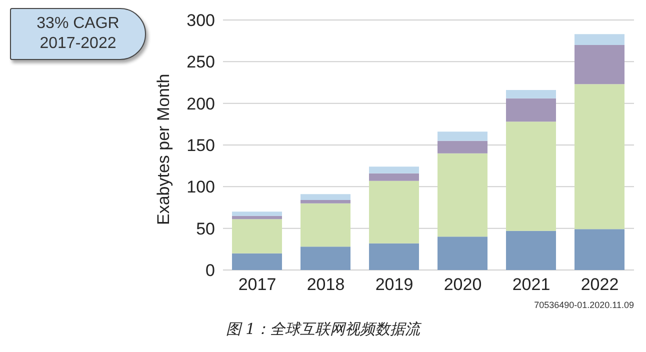 The width and height of the screenshot is (646, 352). Describe the element at coordinates (78, 34) in the screenshot. I see `text: 33% CAGR 2017-2022` at that location.